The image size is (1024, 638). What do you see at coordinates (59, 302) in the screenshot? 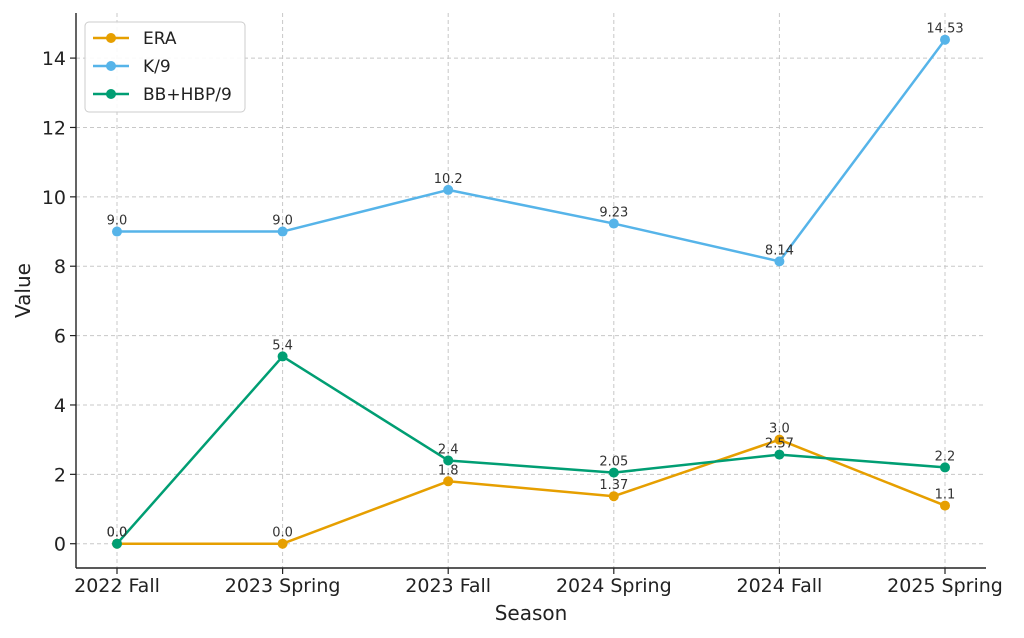
I see `y-axis-ticks: 0 2 4 6 8 10 12 14` at bounding box center [59, 302].